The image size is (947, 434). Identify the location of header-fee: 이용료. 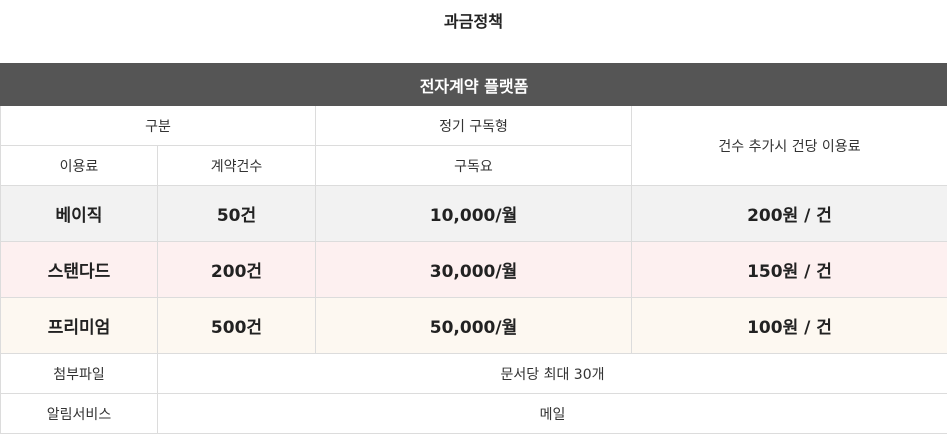
(79, 165).